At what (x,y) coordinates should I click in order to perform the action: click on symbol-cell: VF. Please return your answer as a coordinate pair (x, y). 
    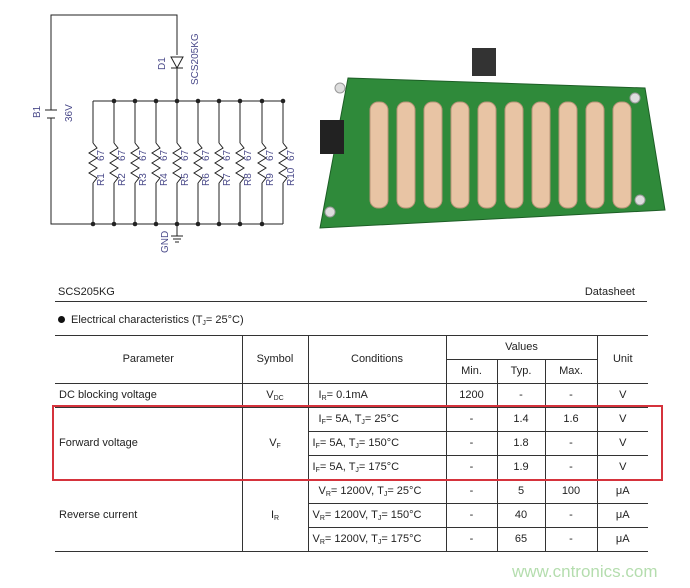
    Looking at the image, I should click on (275, 443).